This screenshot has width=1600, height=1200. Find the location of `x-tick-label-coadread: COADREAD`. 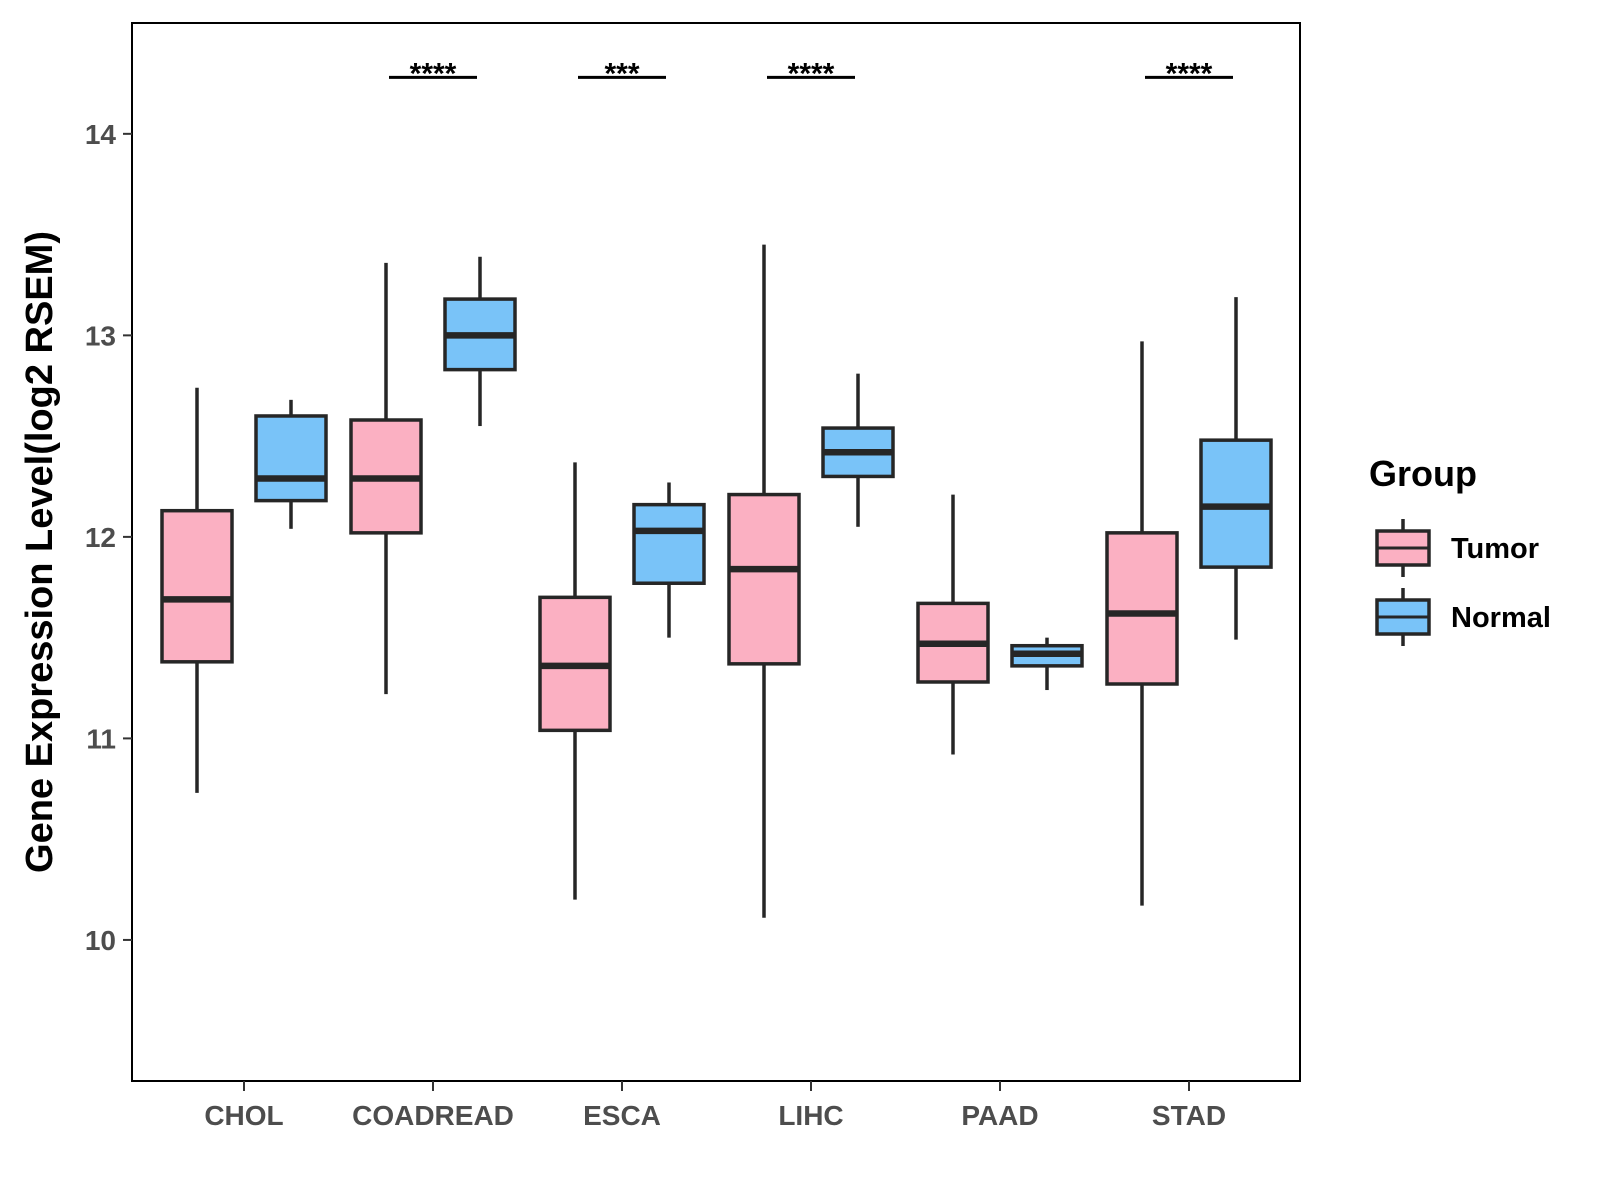

x-tick-label-coadread: COADREAD is located at coordinates (433, 1115).